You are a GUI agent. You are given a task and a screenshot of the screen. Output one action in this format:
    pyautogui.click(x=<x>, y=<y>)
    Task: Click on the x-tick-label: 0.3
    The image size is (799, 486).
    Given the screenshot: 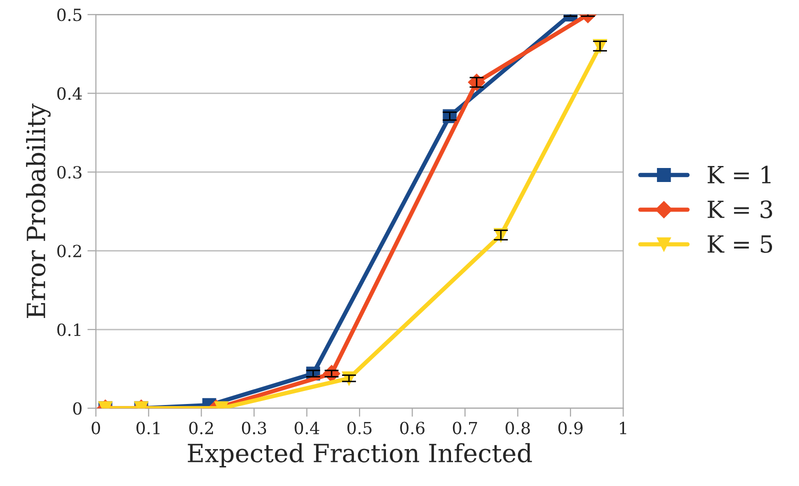 What is the action you would take?
    pyautogui.click(x=254, y=428)
    